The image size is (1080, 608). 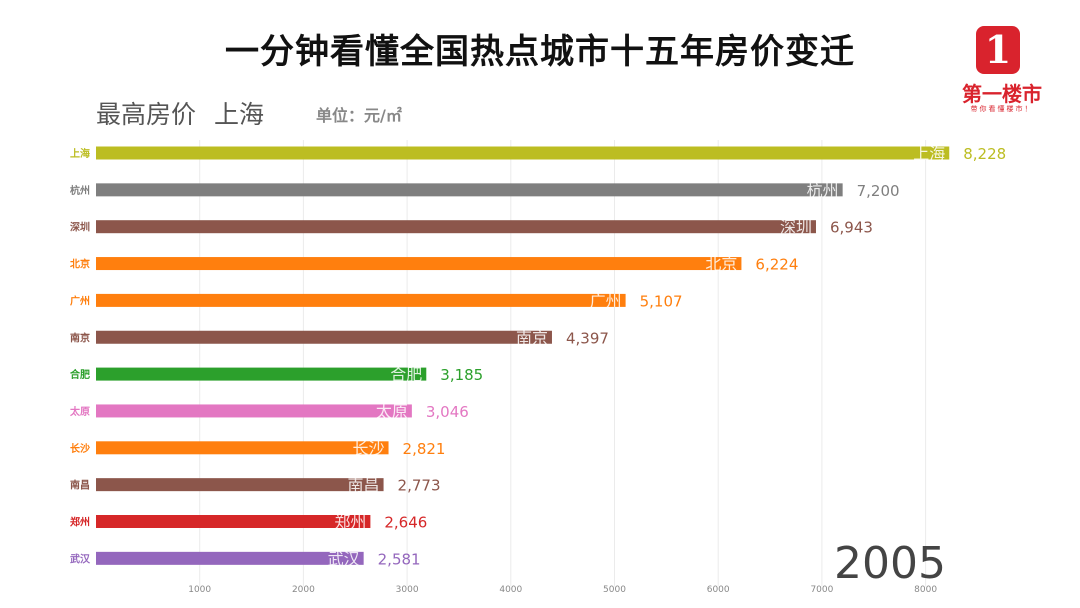 What do you see at coordinates (303, 590) in the screenshot?
I see `x-tick-label: 2000` at bounding box center [303, 590].